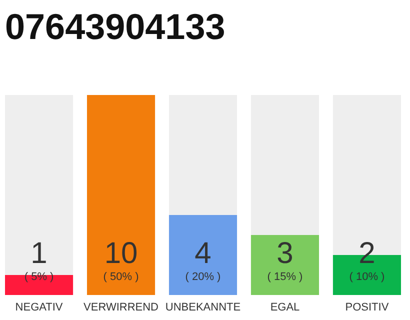 The width and height of the screenshot is (410, 320). I want to click on data-label: 4, so click(203, 253).